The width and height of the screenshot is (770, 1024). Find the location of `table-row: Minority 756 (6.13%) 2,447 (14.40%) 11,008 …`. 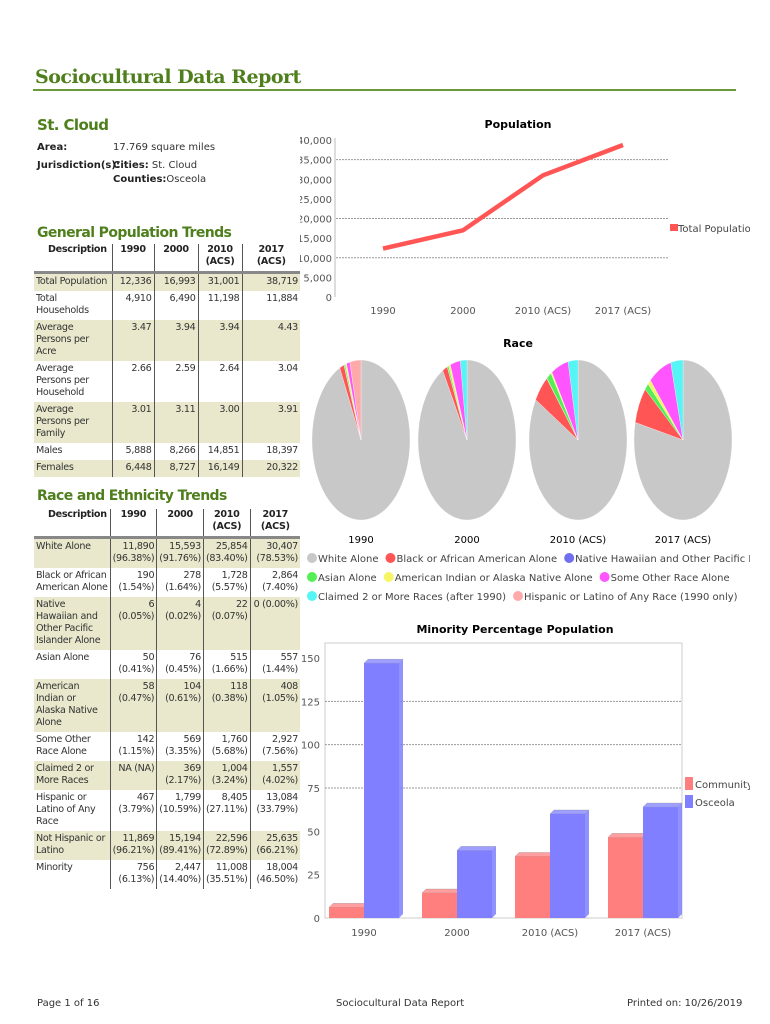

table-row: Minority 756 (6.13%) 2,447 (14.40%) 11,008 … is located at coordinates (167, 874).